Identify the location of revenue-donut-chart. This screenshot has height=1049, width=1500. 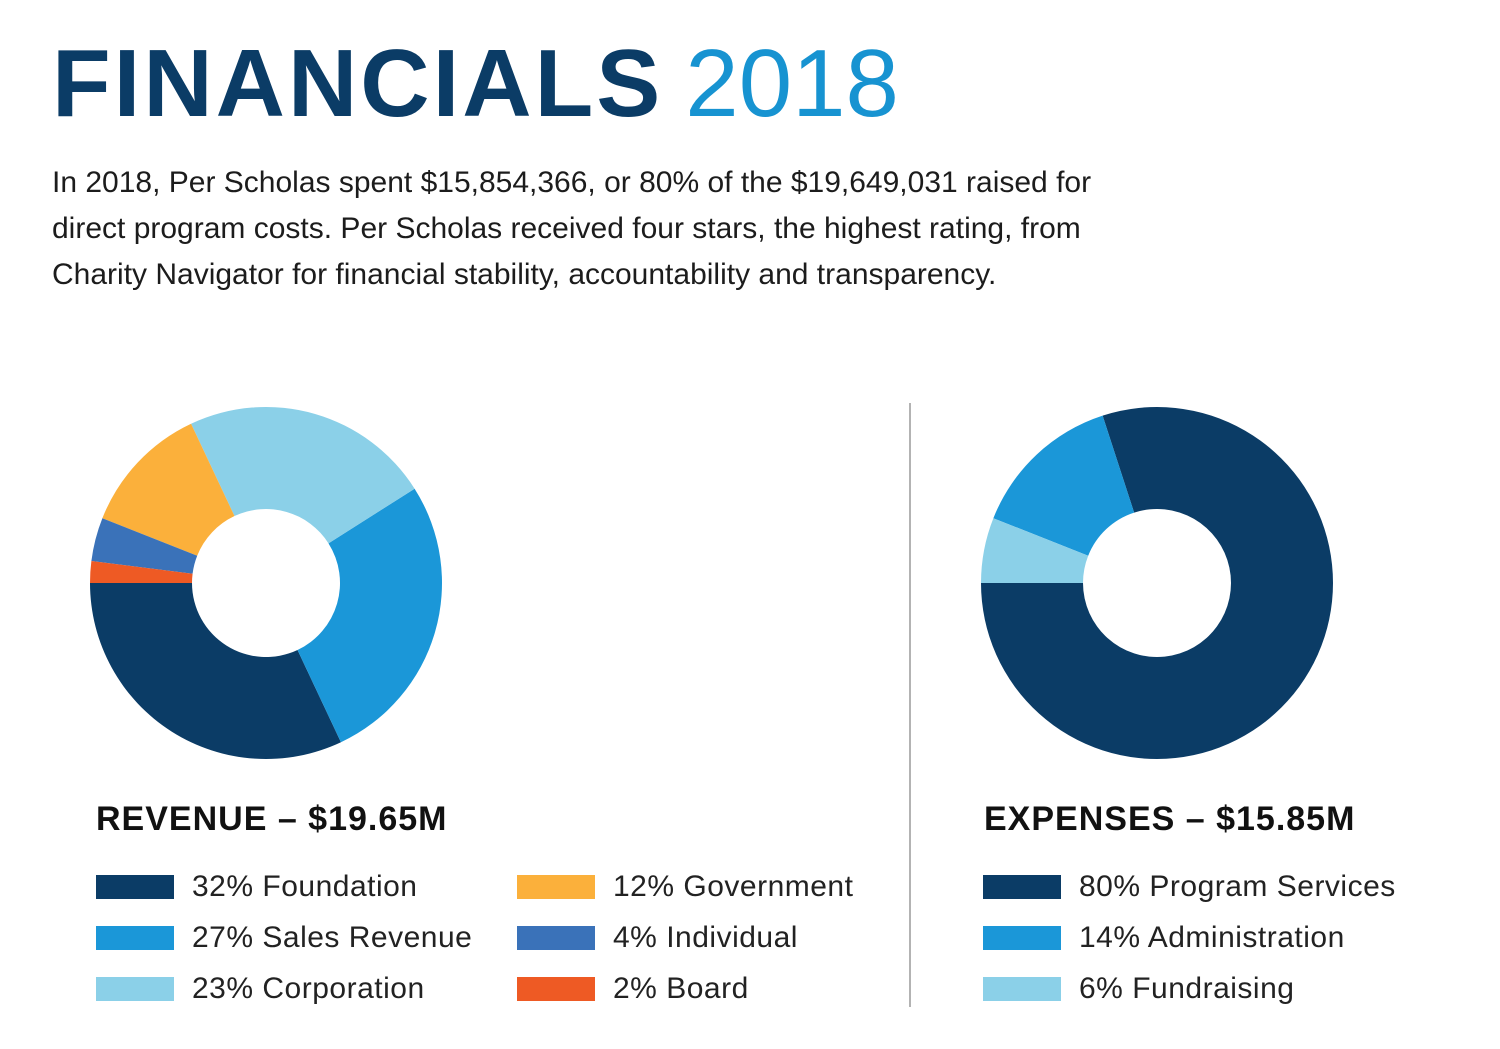
(266, 583).